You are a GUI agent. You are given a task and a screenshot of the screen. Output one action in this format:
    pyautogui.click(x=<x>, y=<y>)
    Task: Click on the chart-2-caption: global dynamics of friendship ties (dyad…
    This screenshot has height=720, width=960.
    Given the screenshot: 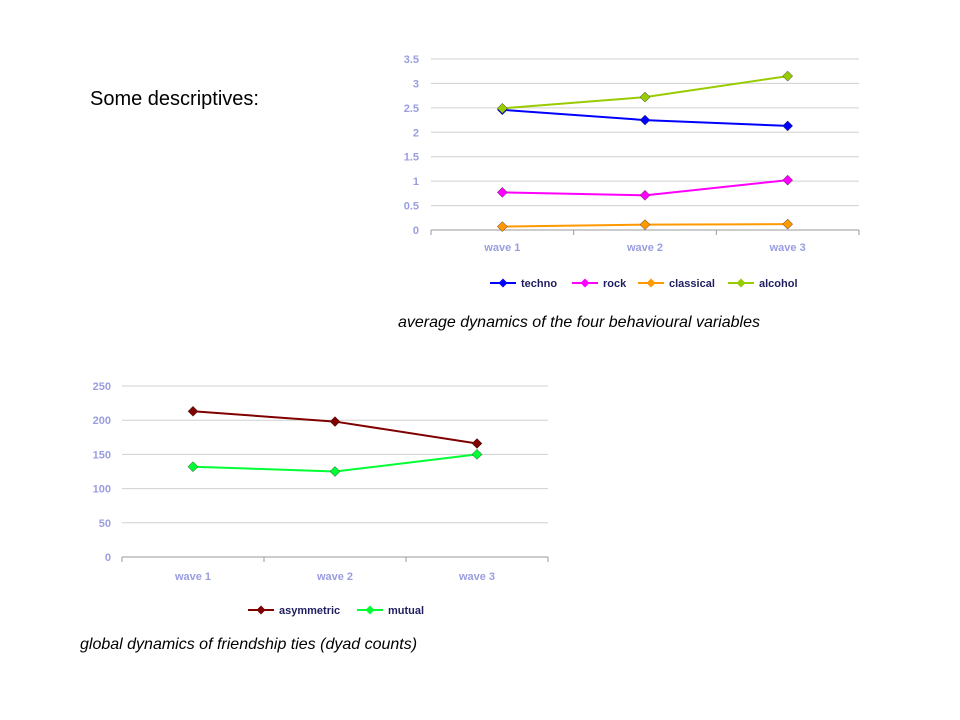 What is the action you would take?
    pyautogui.click(x=249, y=644)
    